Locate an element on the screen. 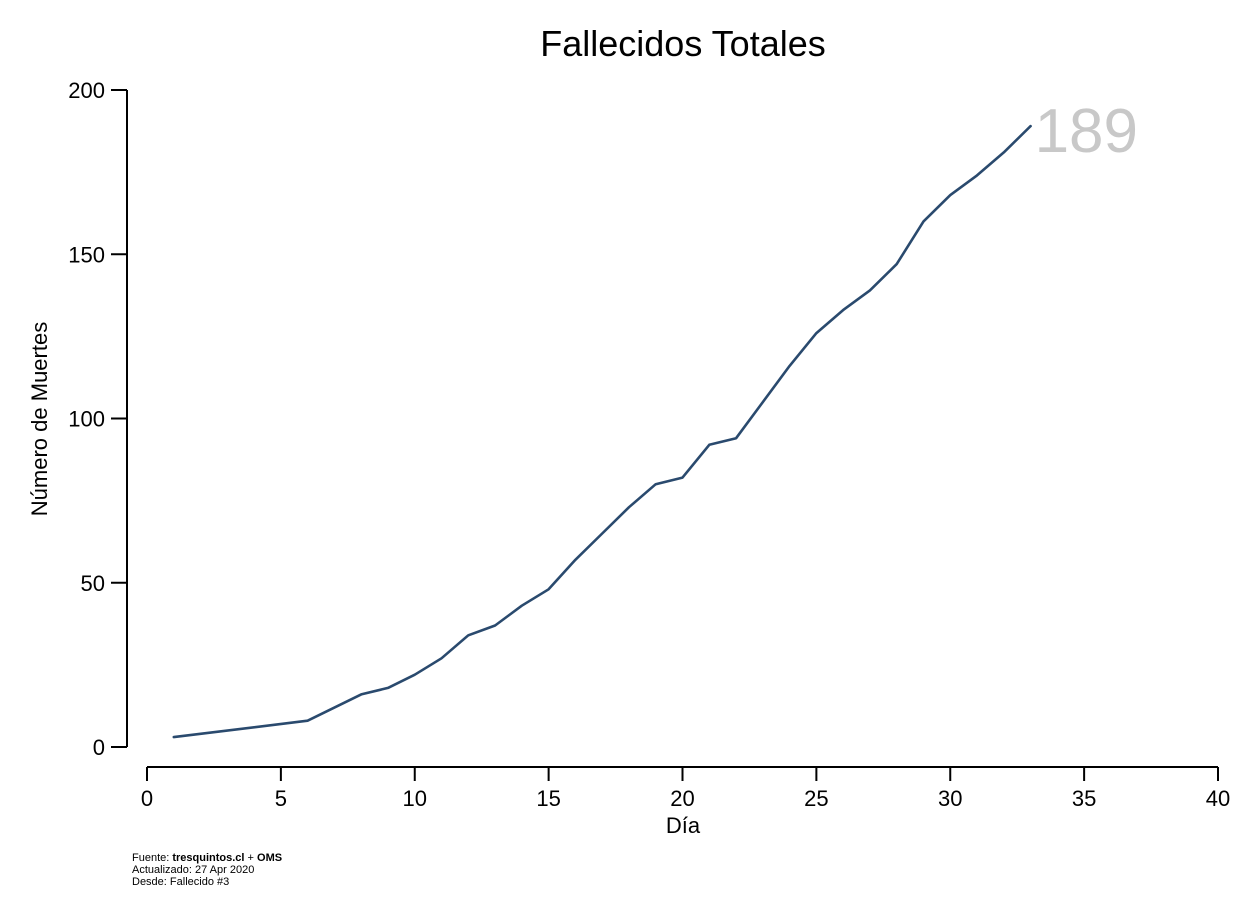 The height and width of the screenshot is (916, 1260). x-axis-ticks: 0 5 10 15 20 25 30 35 40 is located at coordinates (685, 789).